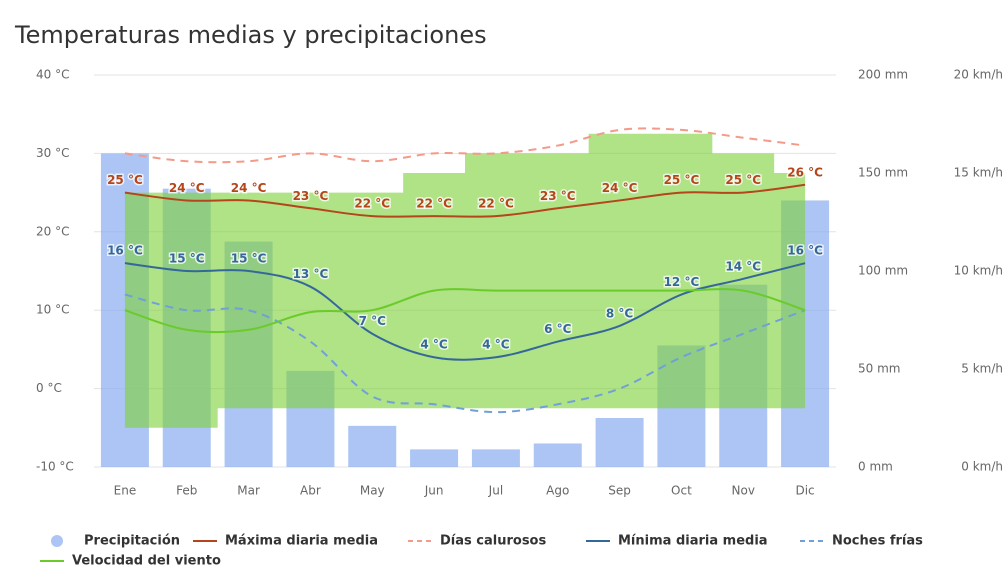 The image size is (1007, 569). I want to click on data-label: 14 °C, so click(743, 266).